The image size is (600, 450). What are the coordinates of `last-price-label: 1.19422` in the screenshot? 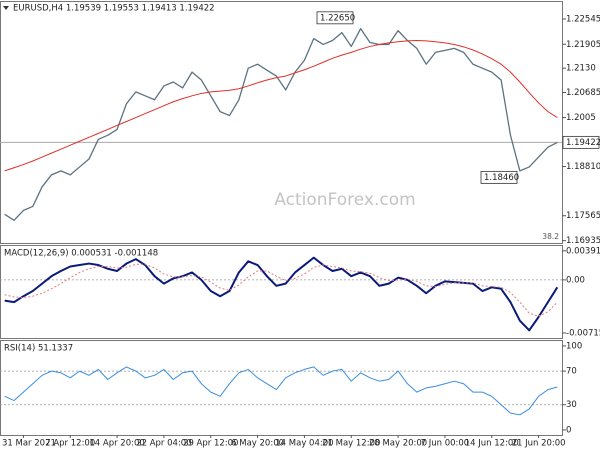 It's located at (583, 143).